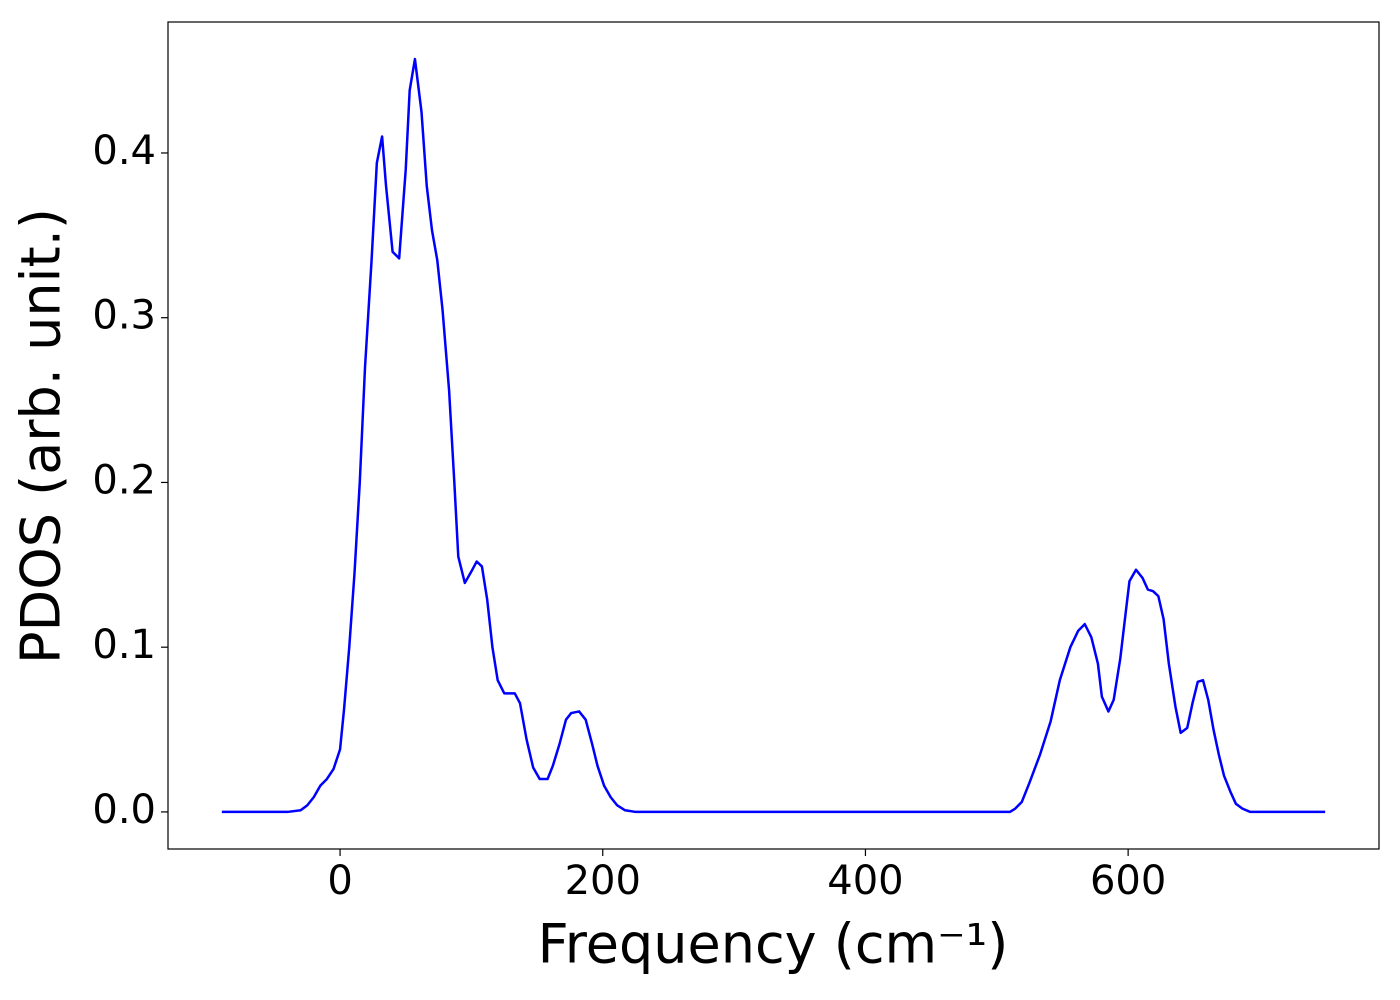  What do you see at coordinates (1128, 881) in the screenshot?
I see `x-tick-label: 600` at bounding box center [1128, 881].